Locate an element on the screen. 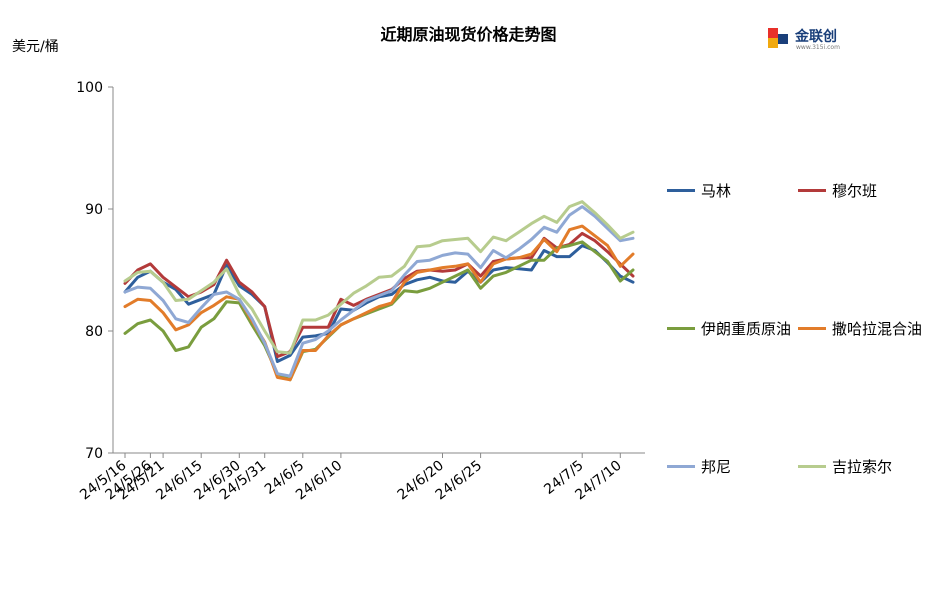 This screenshot has width=937, height=601. chart-title: 近期原油现货价格走势图 is located at coordinates (468, 34).